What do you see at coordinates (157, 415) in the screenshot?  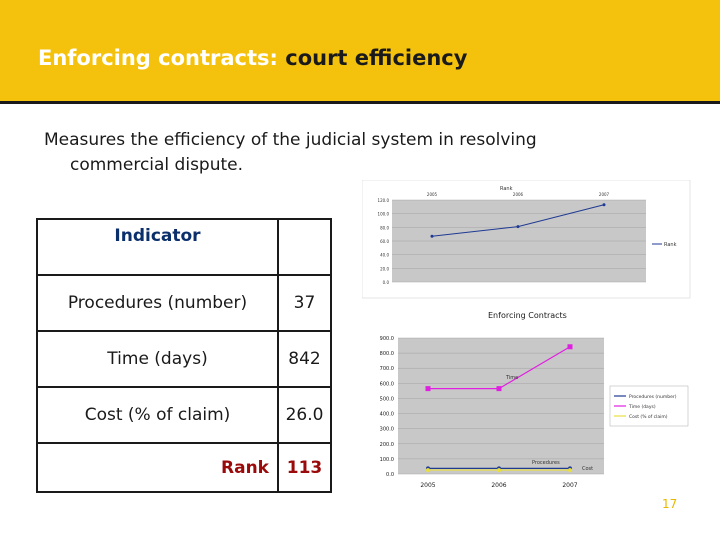 I see `row-label: Cost (% of claim)` at bounding box center [157, 415].